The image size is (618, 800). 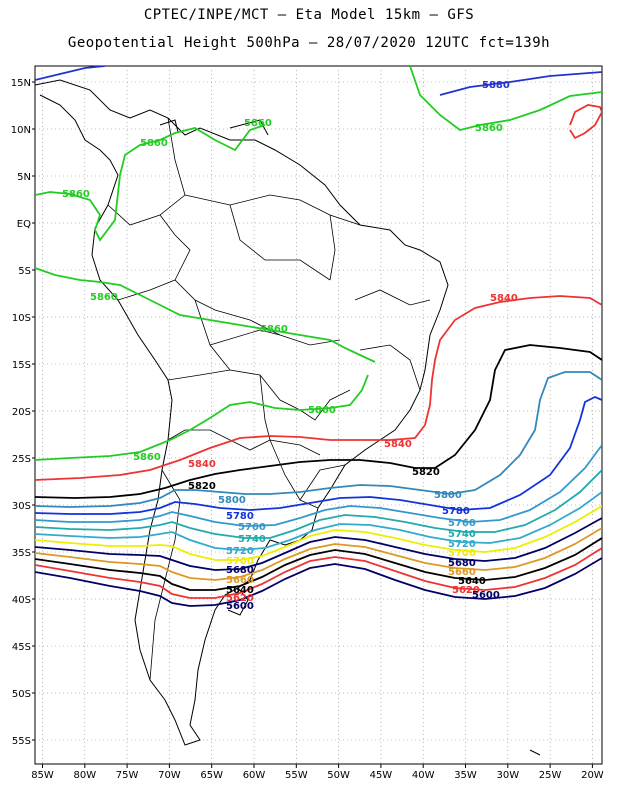 I want to click on lat-tick-label: 25S, so click(x=21, y=459).